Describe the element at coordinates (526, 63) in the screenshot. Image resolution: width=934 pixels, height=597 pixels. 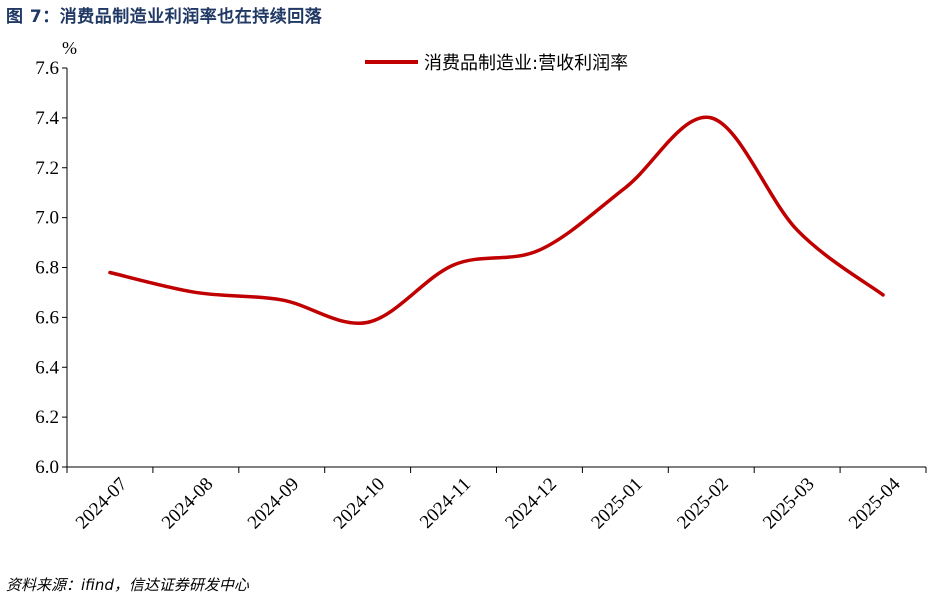
I see `legend-label: 消费品制造业:营收利润率` at that location.